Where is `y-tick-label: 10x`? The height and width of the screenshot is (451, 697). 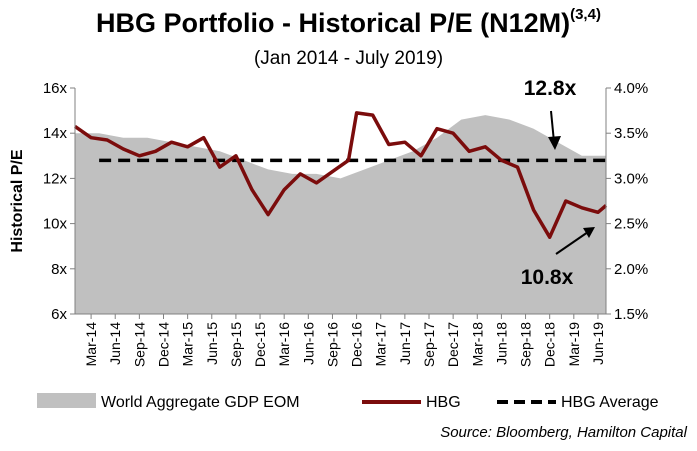 y-tick-label: 10x is located at coordinates (55, 224).